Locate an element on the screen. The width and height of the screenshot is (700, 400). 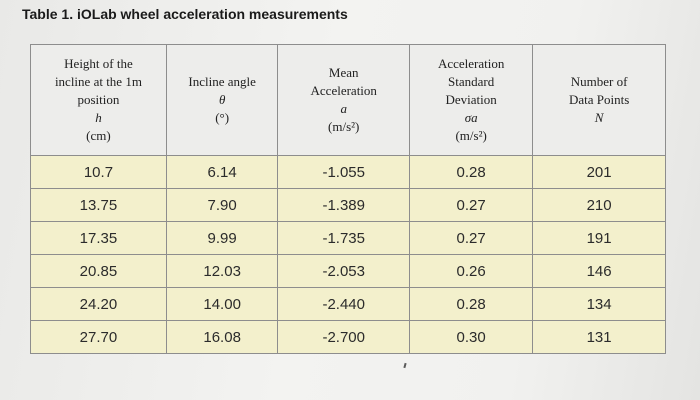
cell-data-points: 131 is located at coordinates (599, 337).